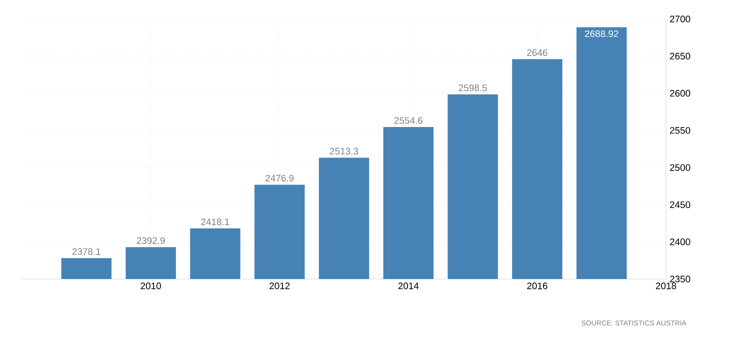 The width and height of the screenshot is (730, 340). I want to click on data-label: 2476.9, so click(280, 178).